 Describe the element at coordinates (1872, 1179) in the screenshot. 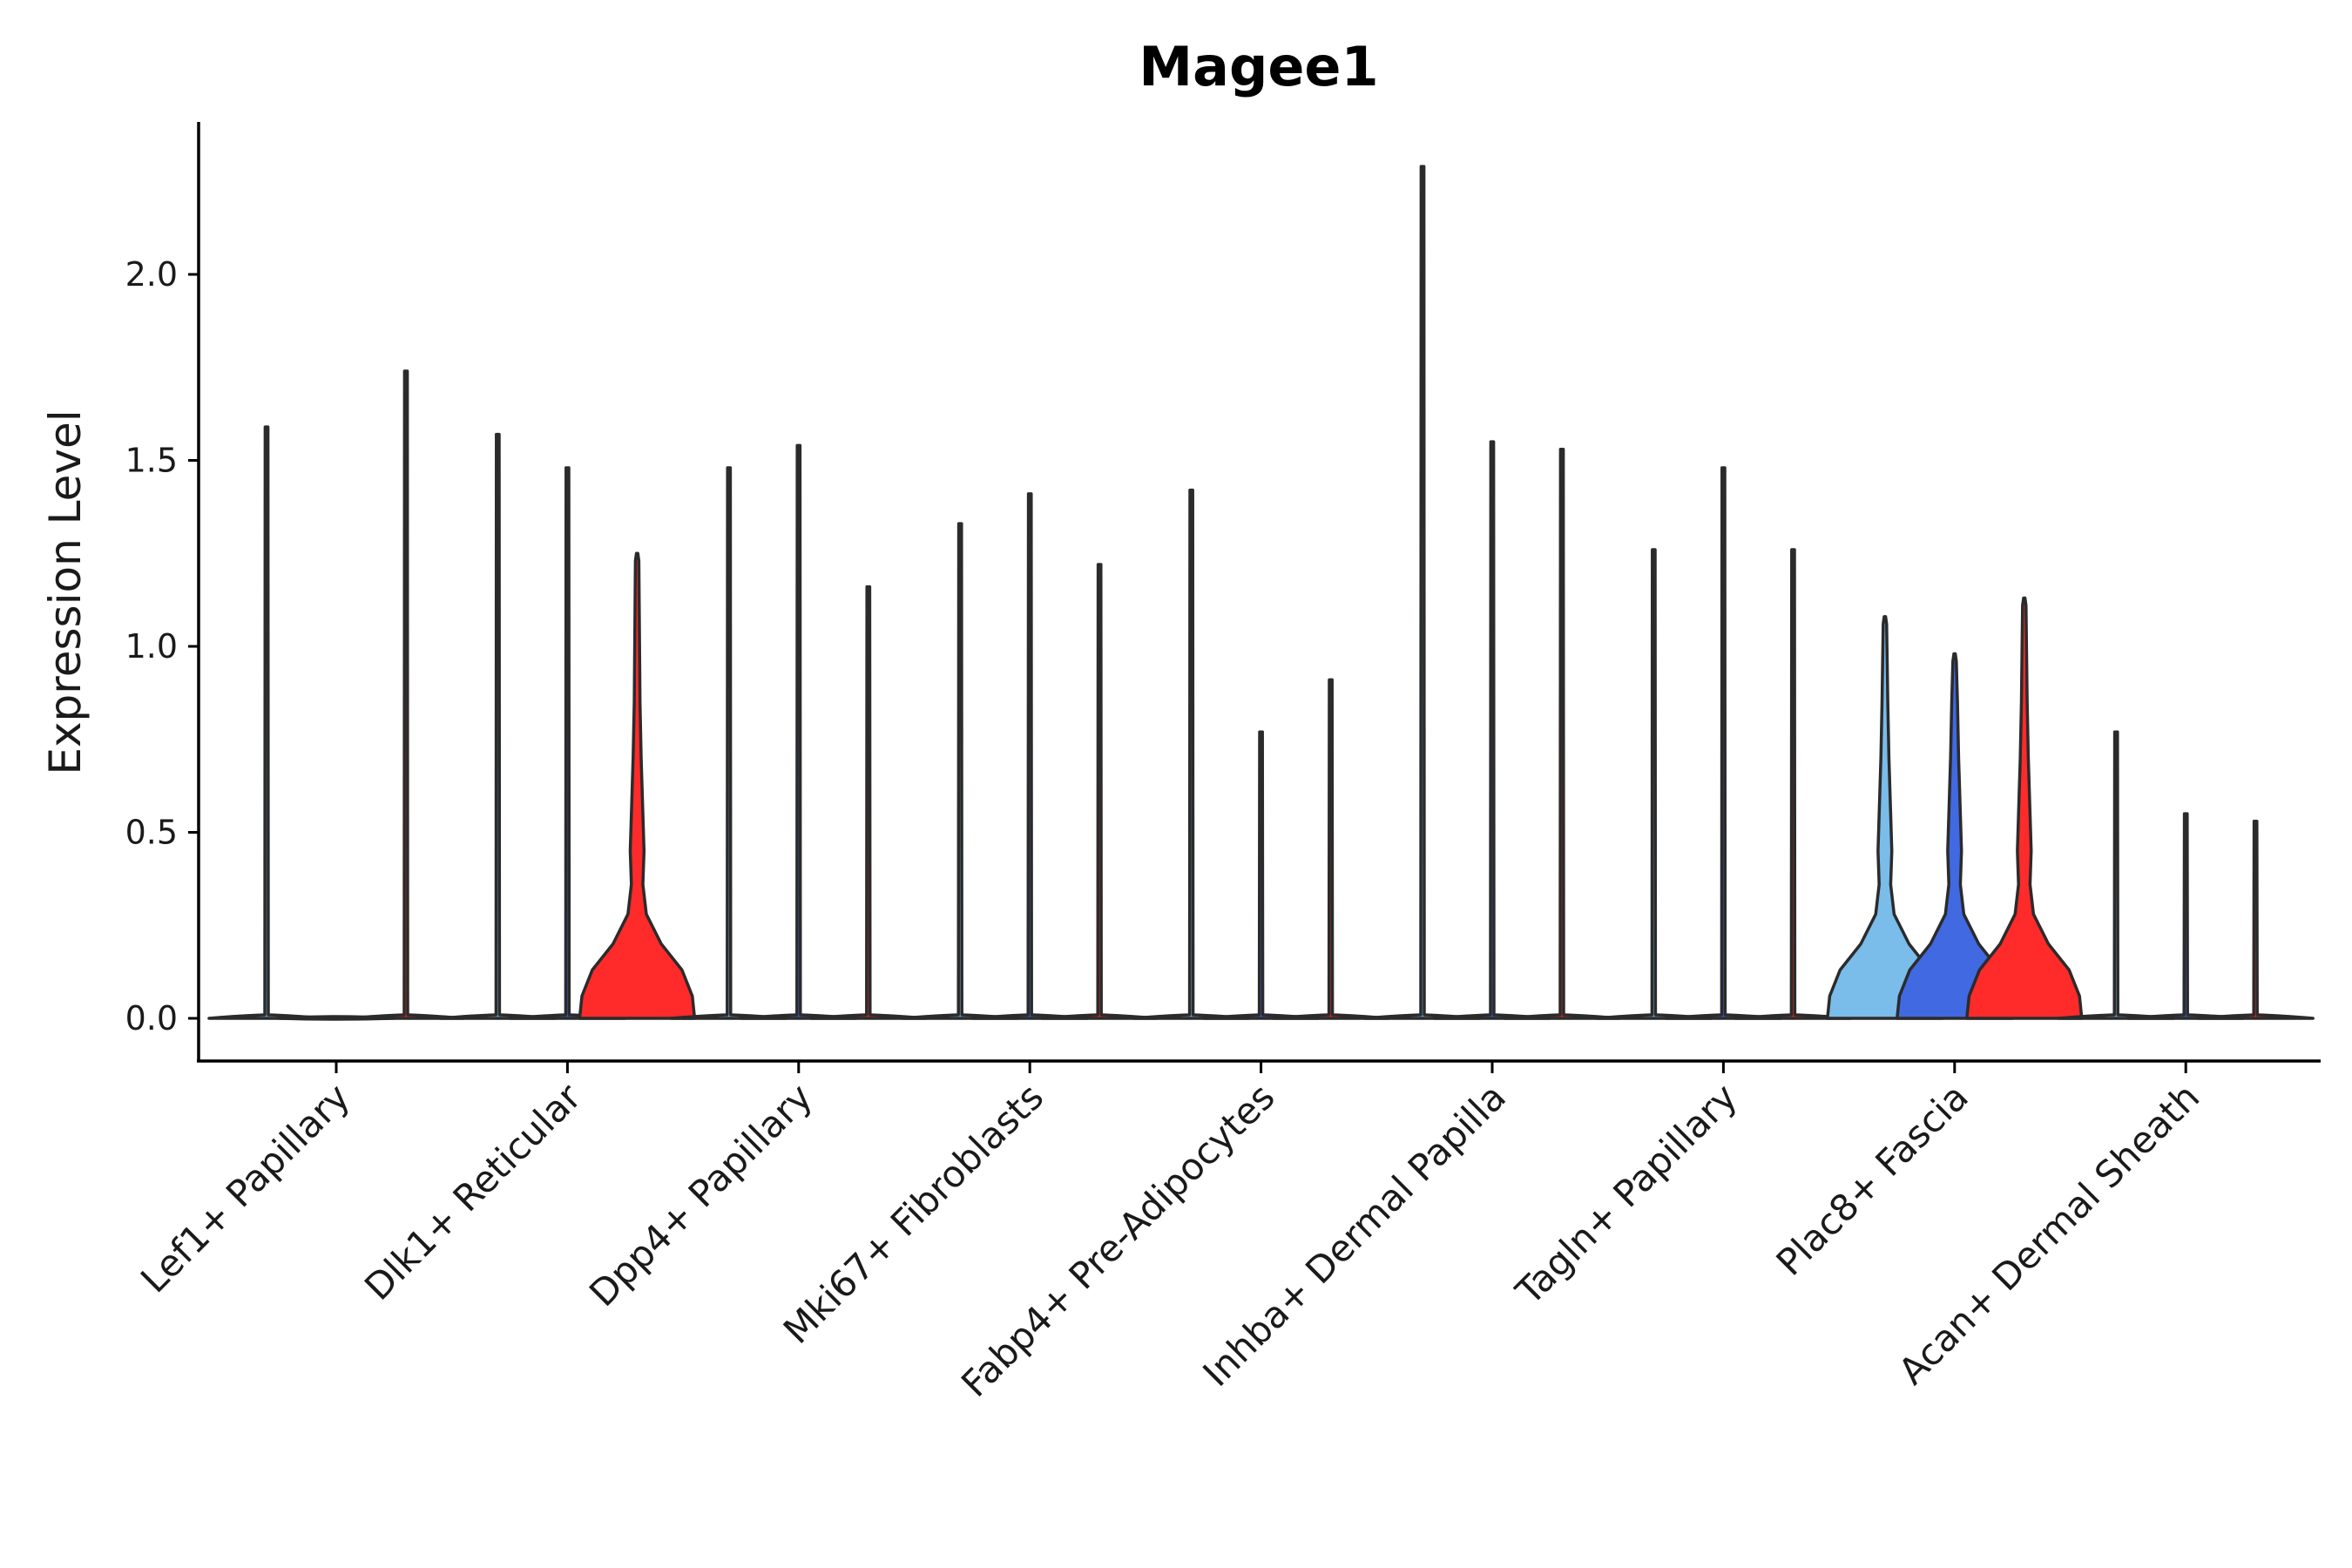

I see `x-tick-label: Plac8+ Fascia` at that location.